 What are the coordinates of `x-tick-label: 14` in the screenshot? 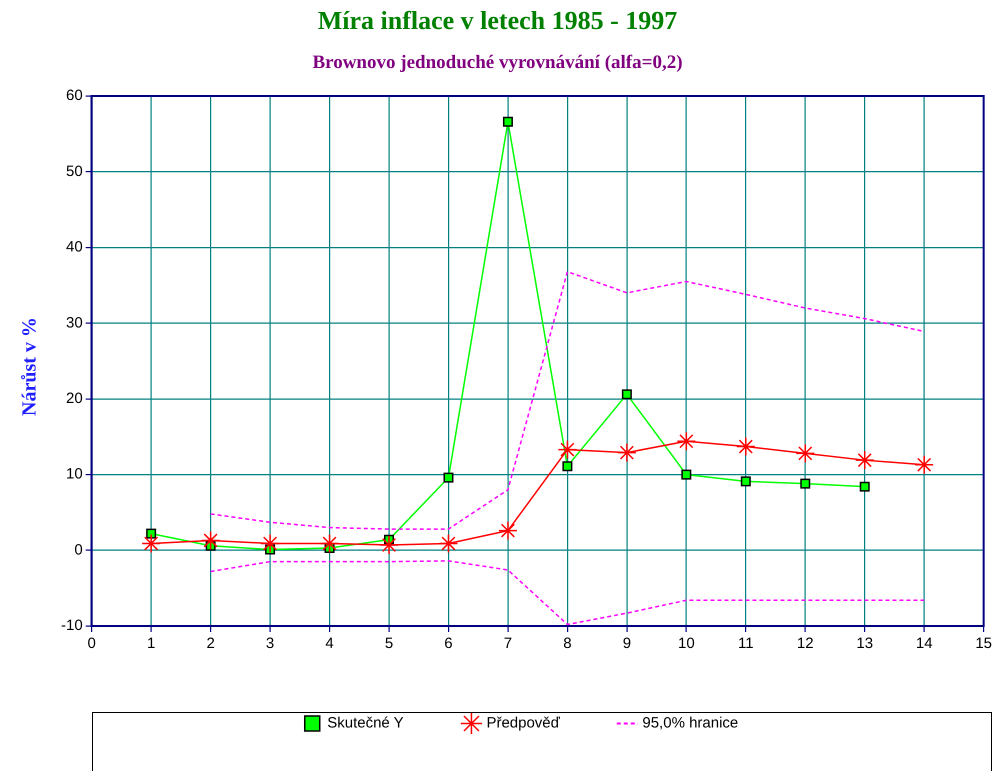 It's located at (924, 643).